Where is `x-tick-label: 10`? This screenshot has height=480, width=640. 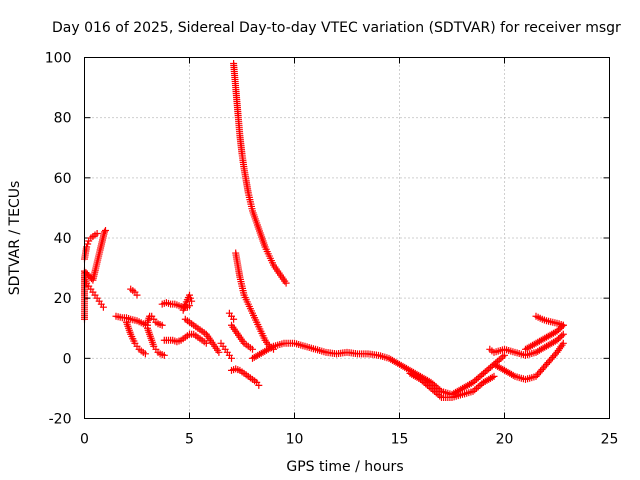 x-tick-label: 10 is located at coordinates (295, 440).